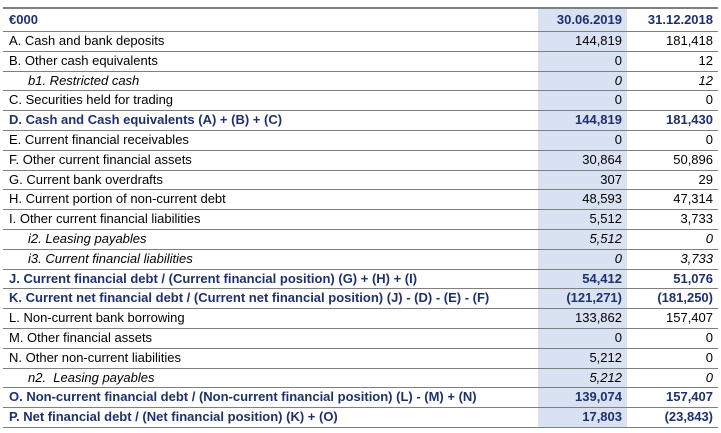 The width and height of the screenshot is (721, 433). I want to click on value-current: 54,412, so click(582, 279).